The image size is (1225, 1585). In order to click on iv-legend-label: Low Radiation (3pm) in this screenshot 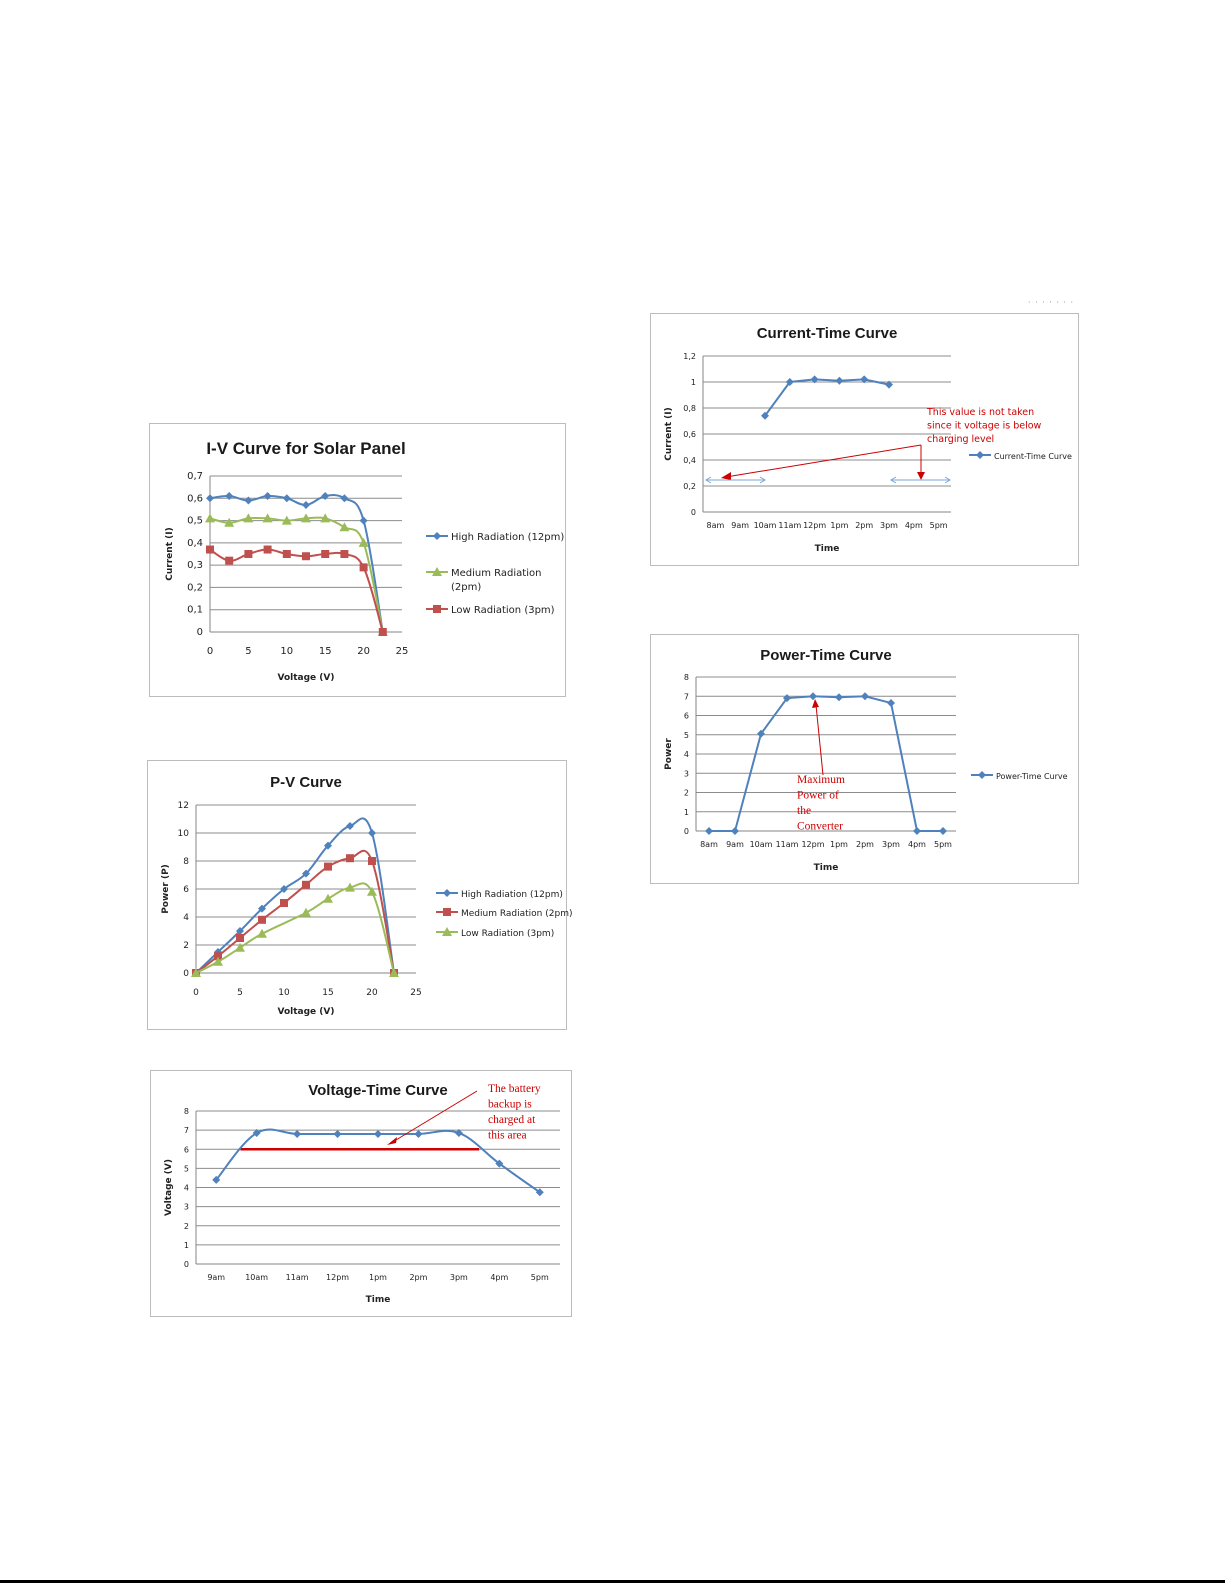, I will do `click(503, 610)`.